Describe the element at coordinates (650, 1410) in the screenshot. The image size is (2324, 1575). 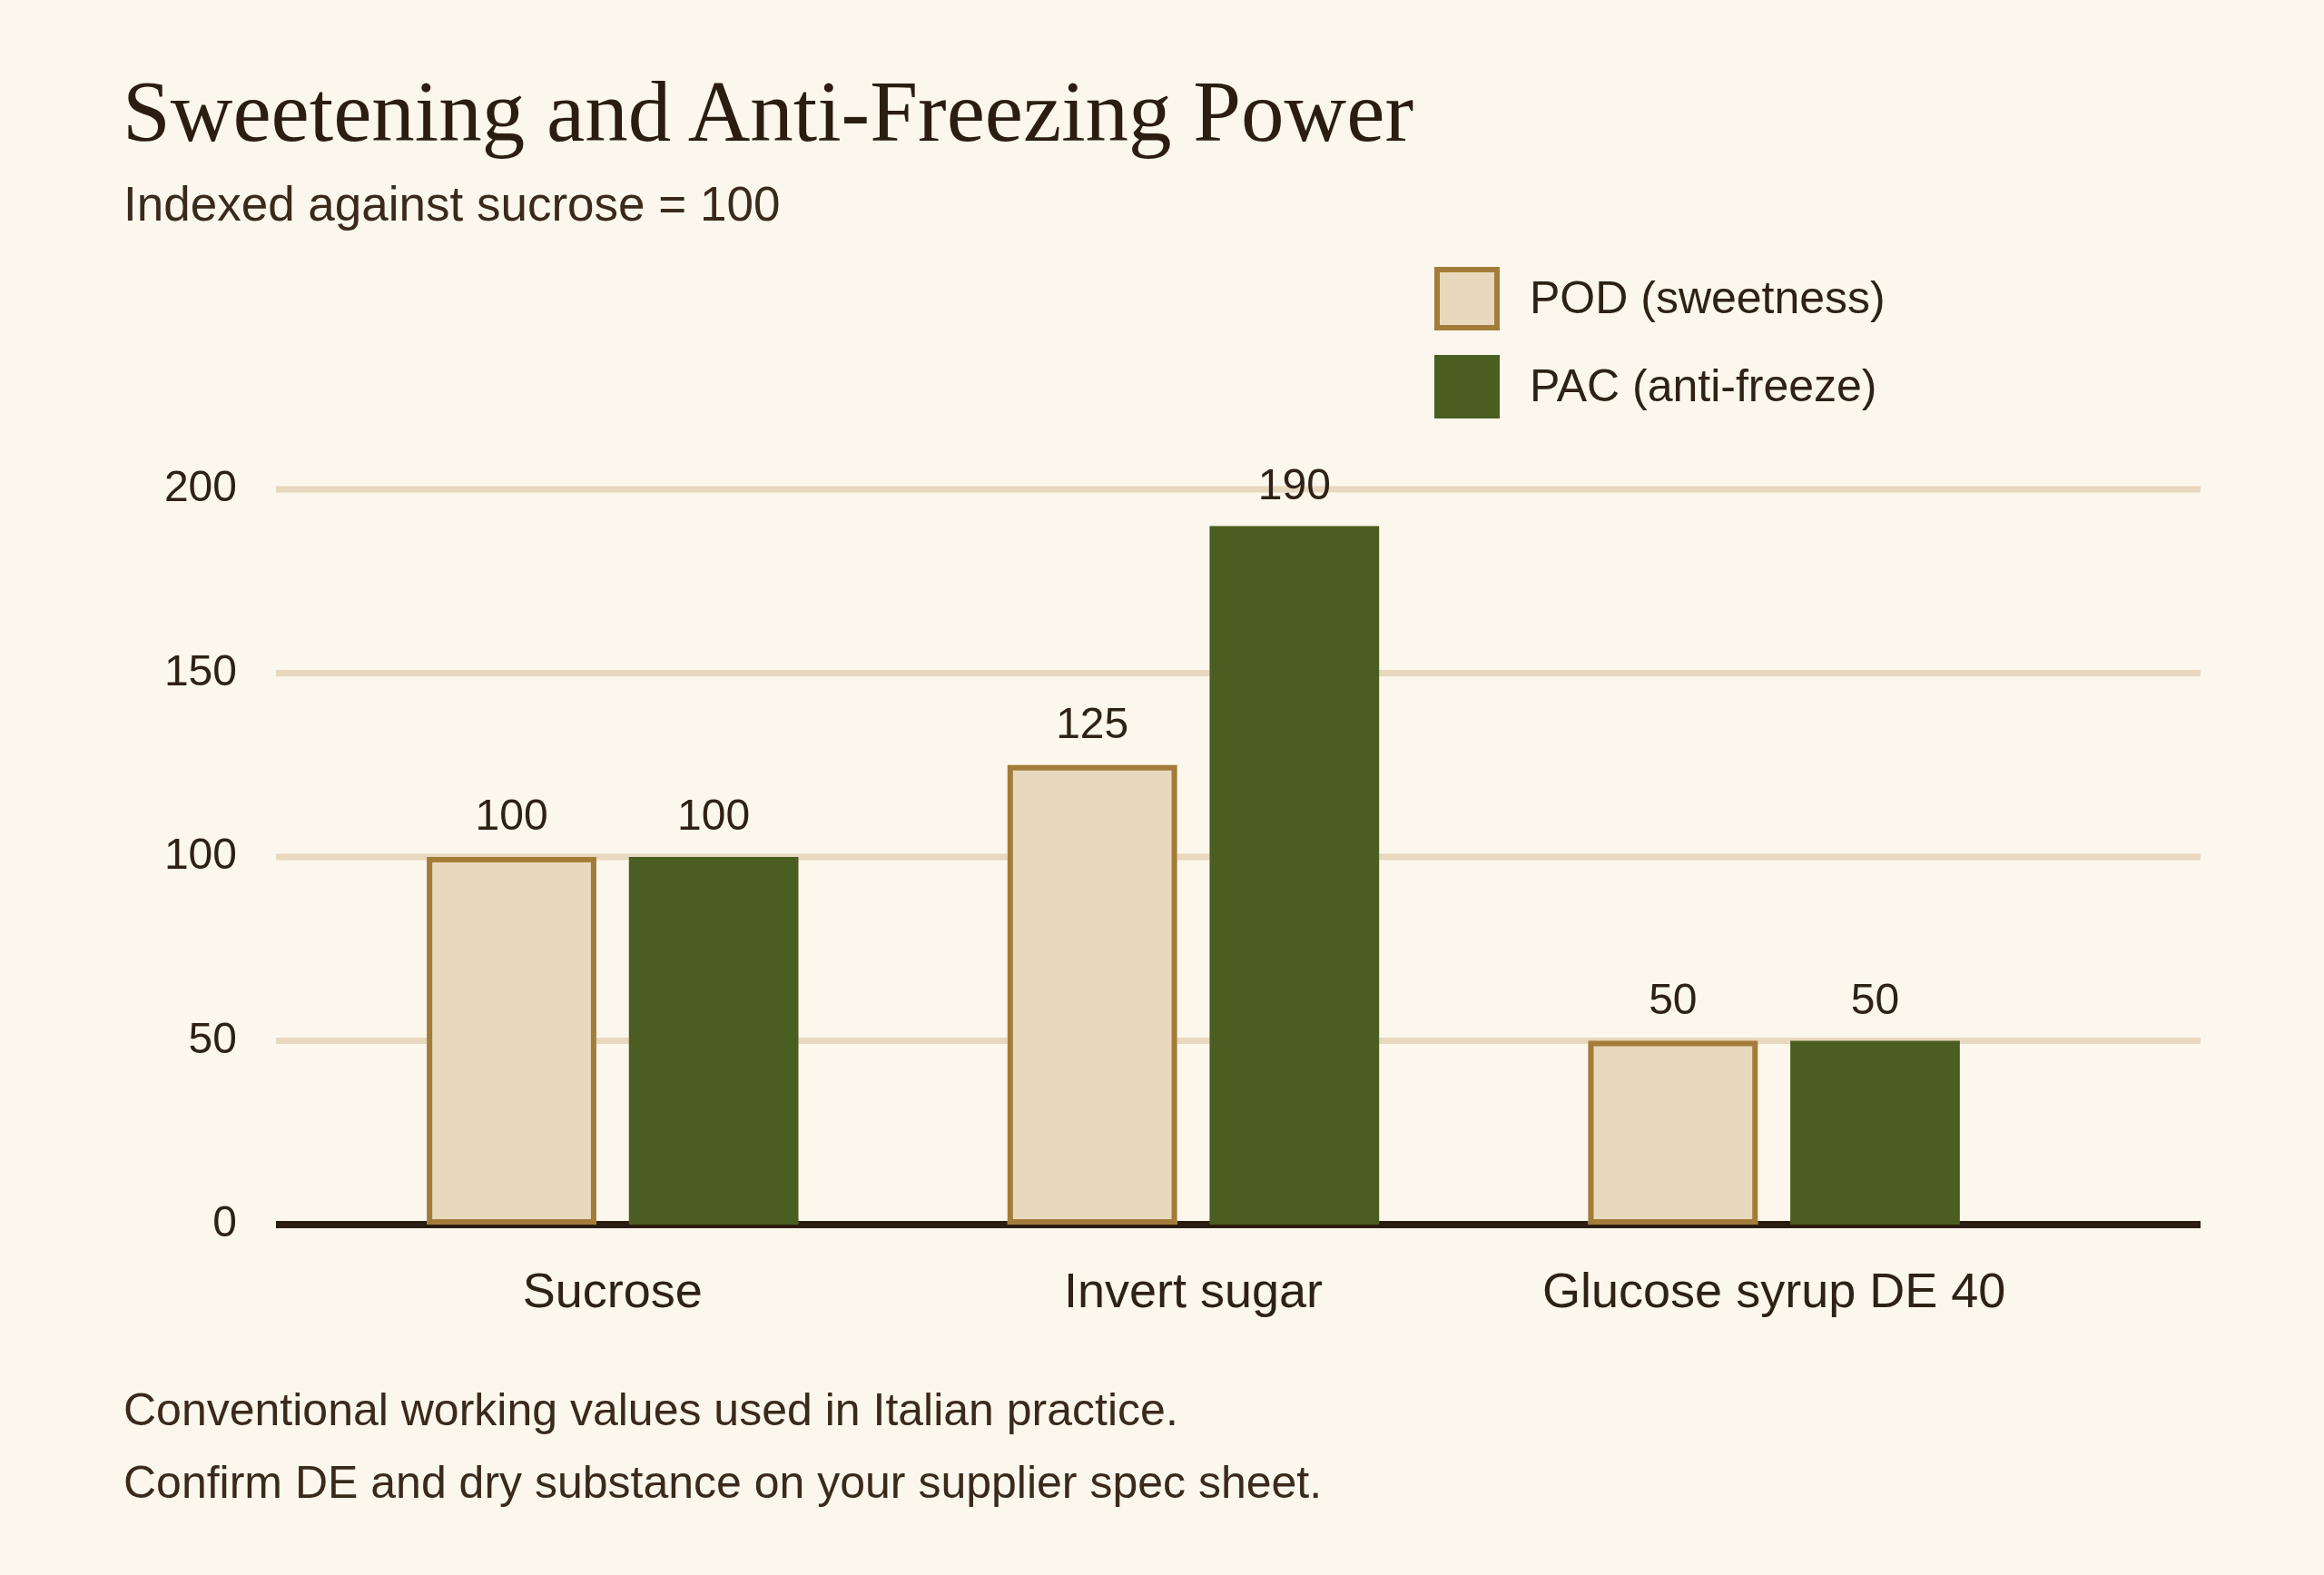
I see `text: Conventional working values used in Italian practice.` at that location.